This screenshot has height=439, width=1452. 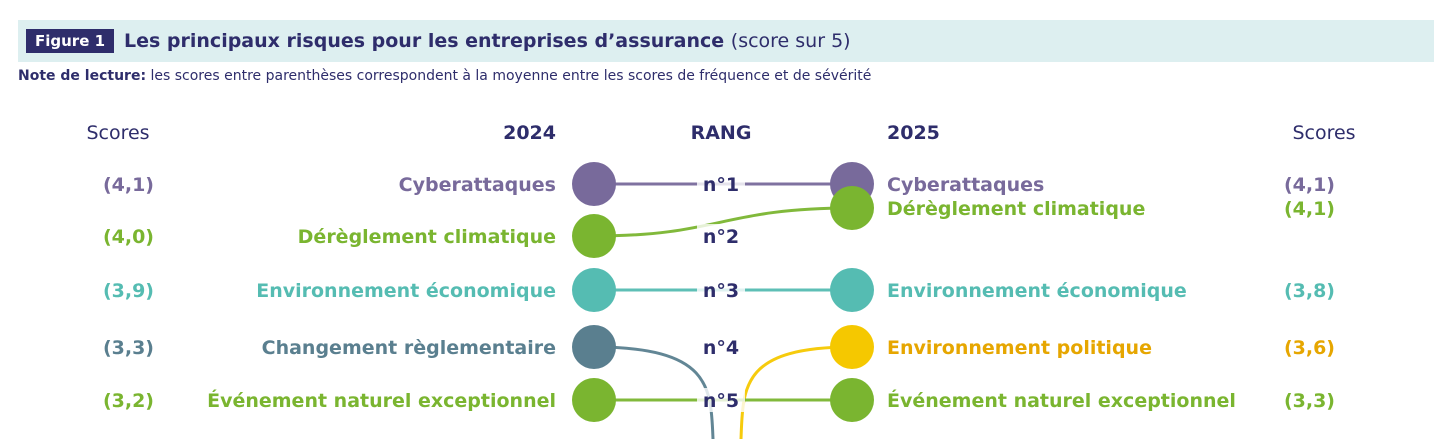 What do you see at coordinates (409, 348) in the screenshot?
I see `label-2024: Changement règlementaire` at bounding box center [409, 348].